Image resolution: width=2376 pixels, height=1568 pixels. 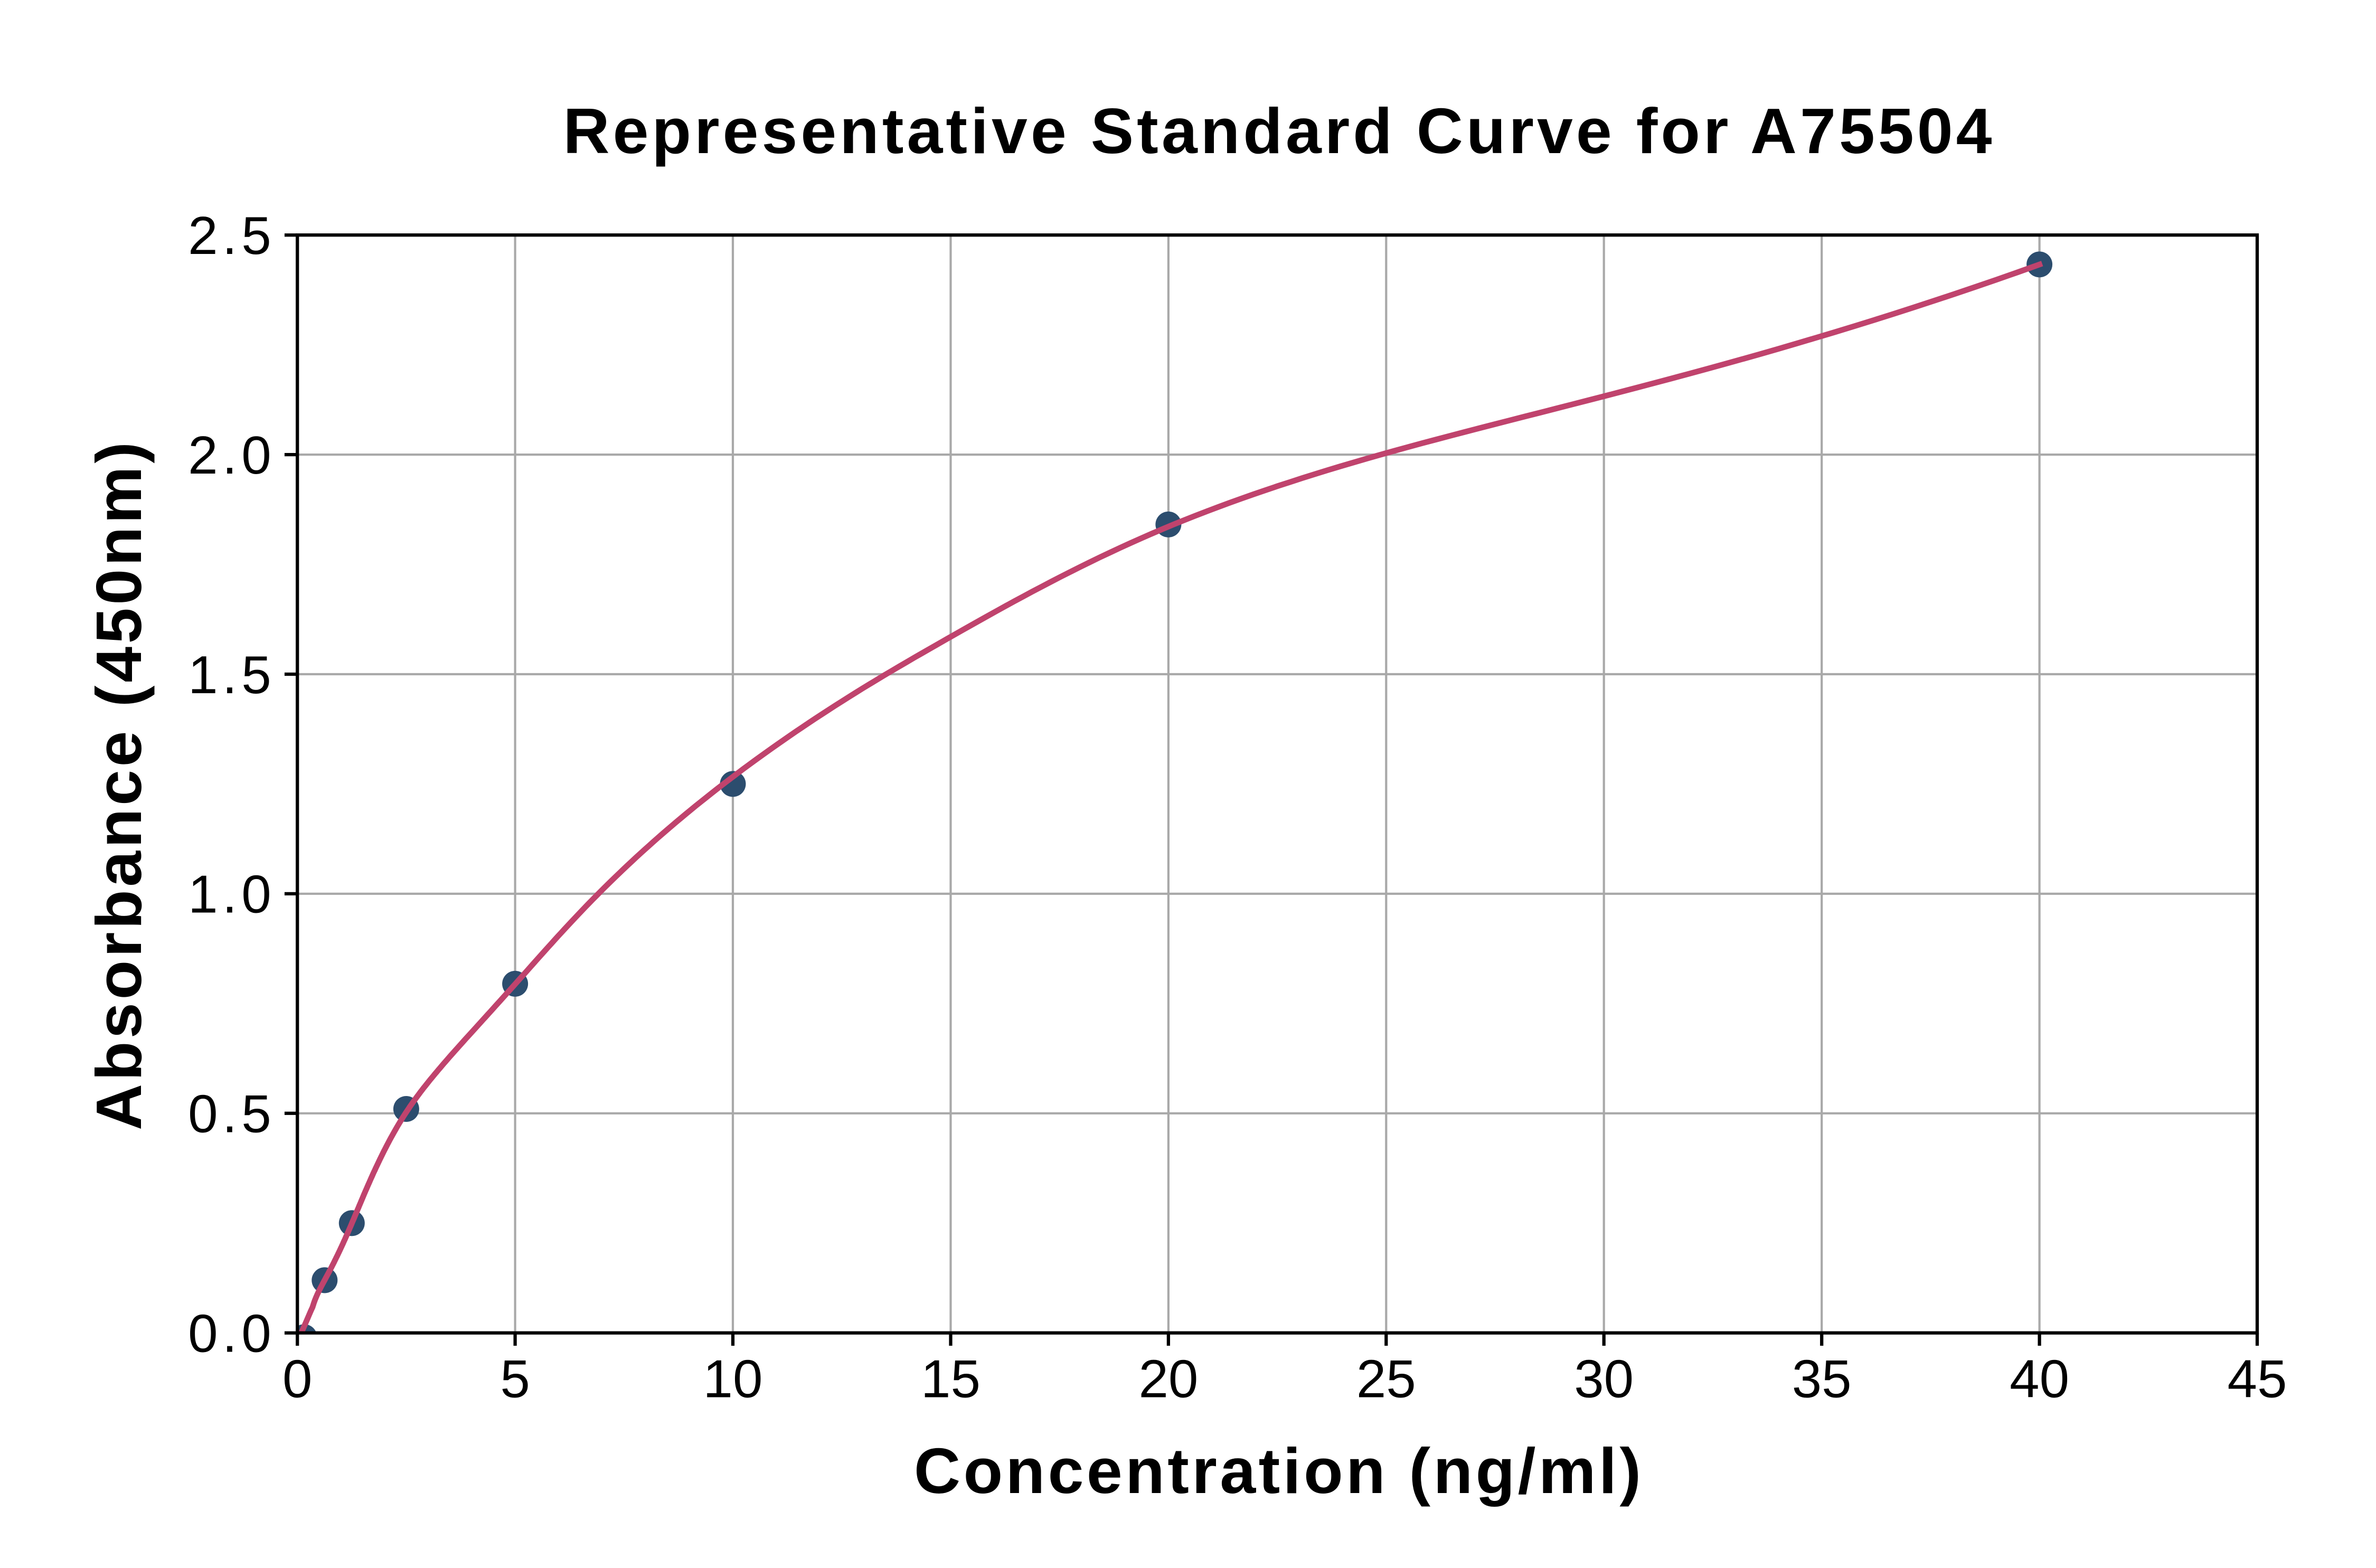 What do you see at coordinates (297, 1379) in the screenshot?
I see `svg-text: 0` at bounding box center [297, 1379].